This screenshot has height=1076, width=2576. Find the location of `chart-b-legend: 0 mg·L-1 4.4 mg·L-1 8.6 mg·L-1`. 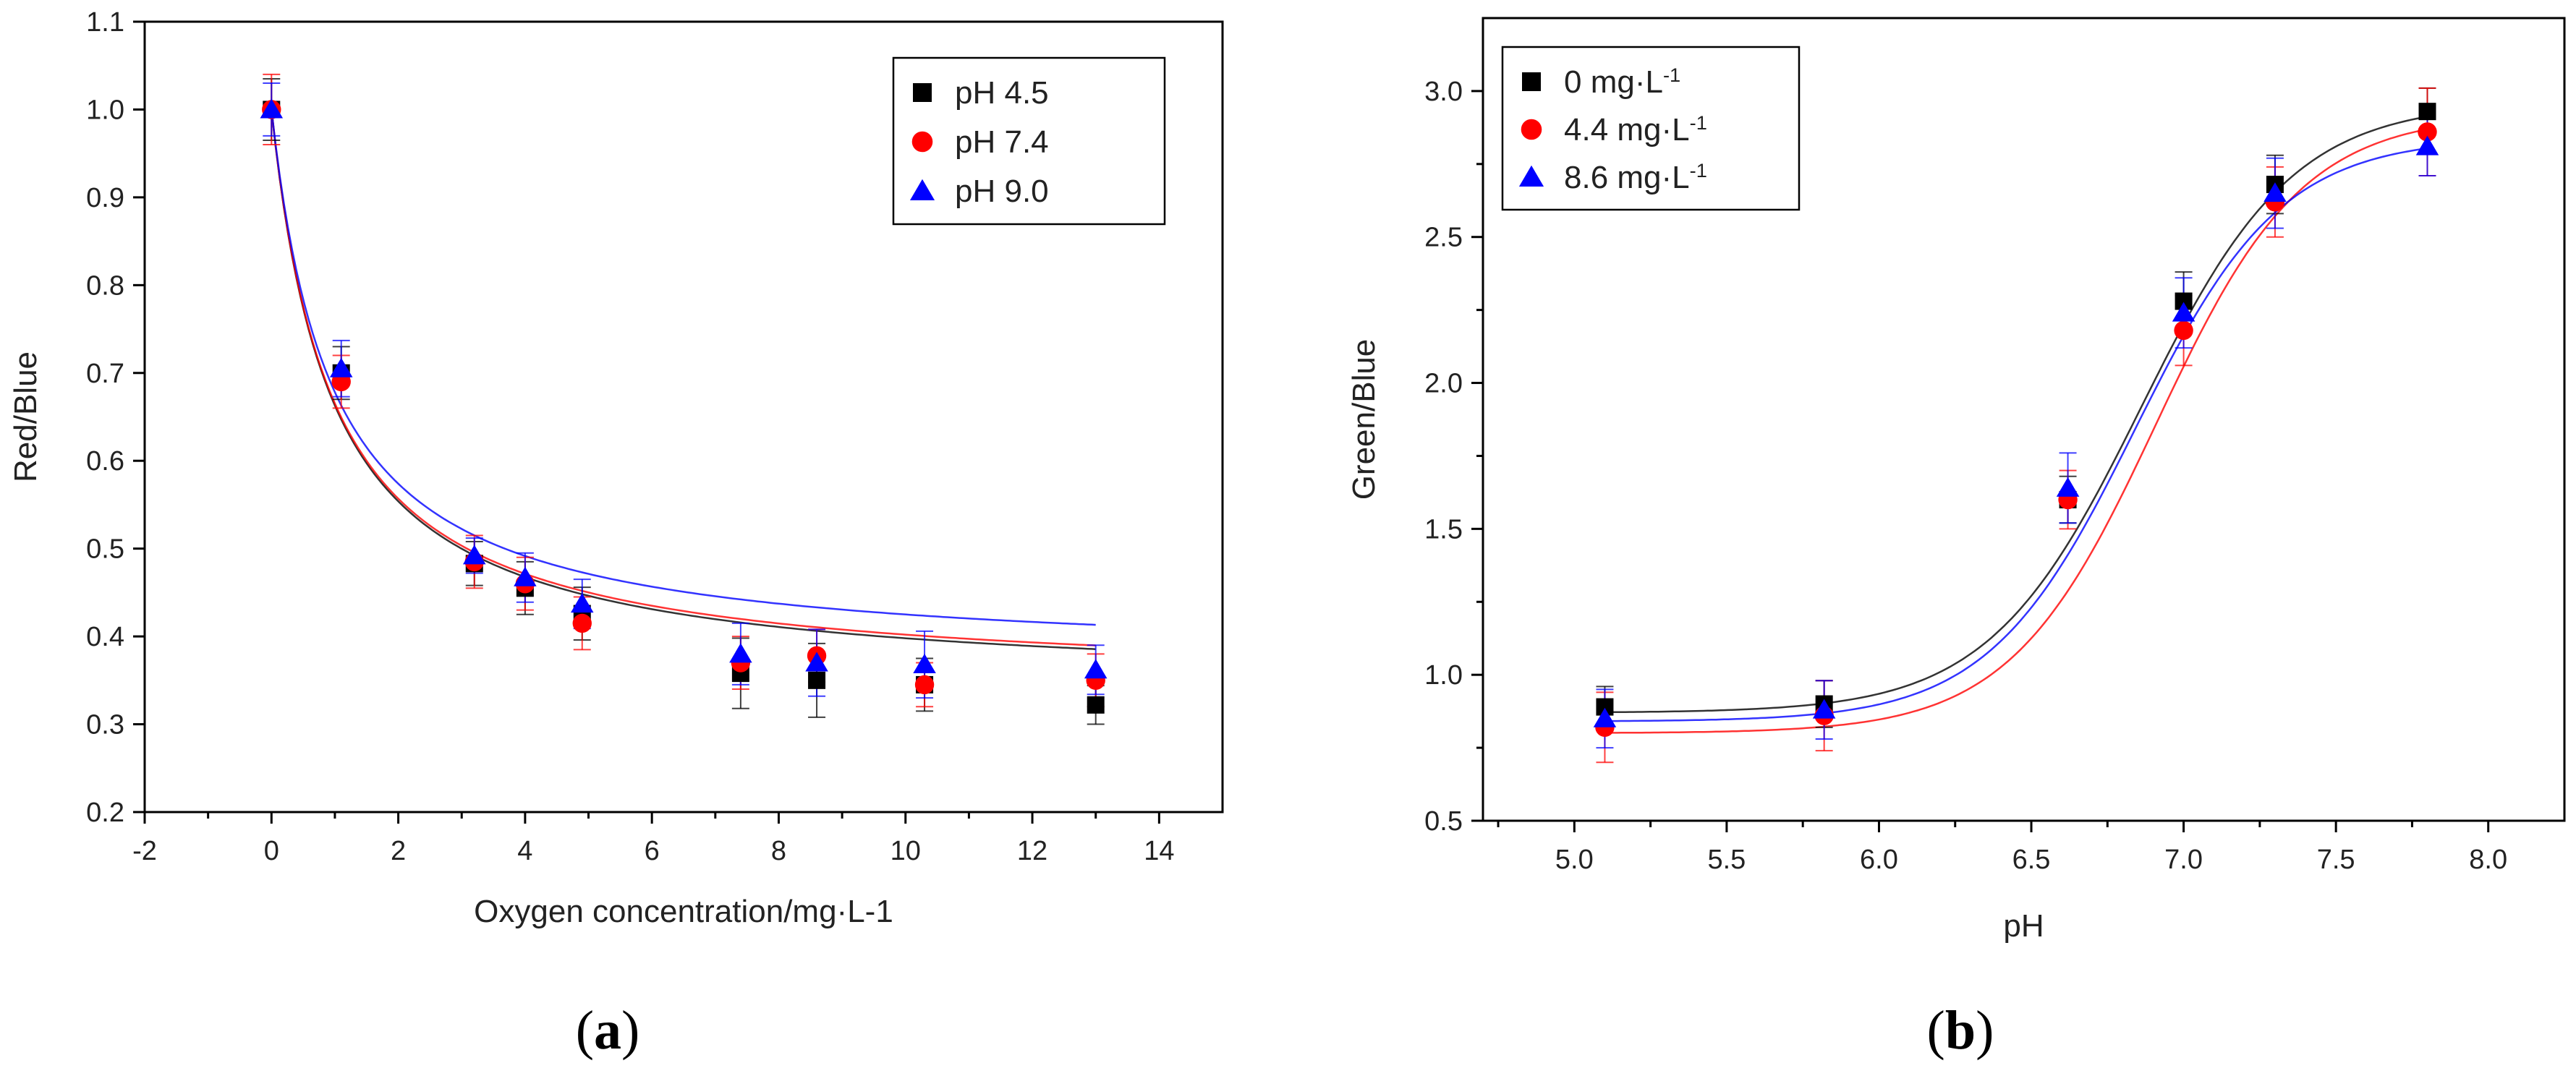

chart-b-legend: 0 mg·L-1 4.4 mg·L-1 8.6 mg·L-1 is located at coordinates (1651, 128).